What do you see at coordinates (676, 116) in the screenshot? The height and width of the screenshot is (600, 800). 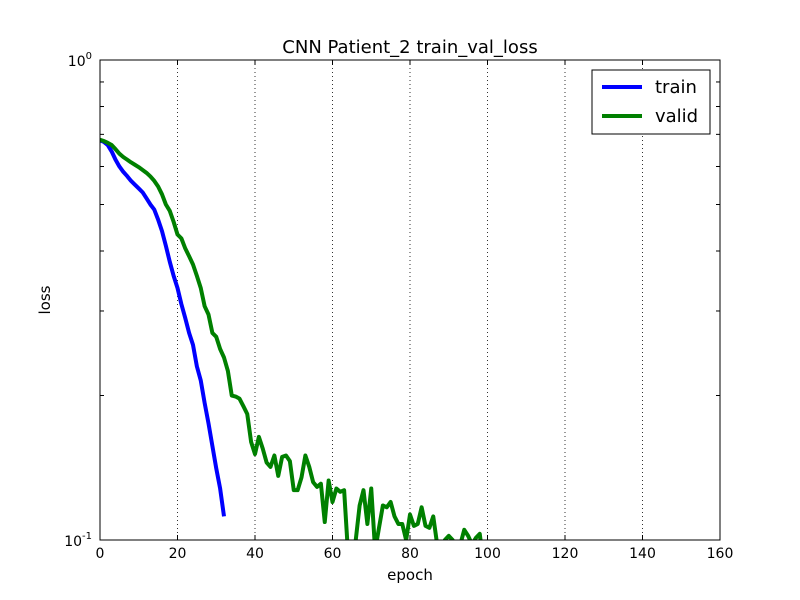 I see `legend-label-valid: valid` at bounding box center [676, 116].